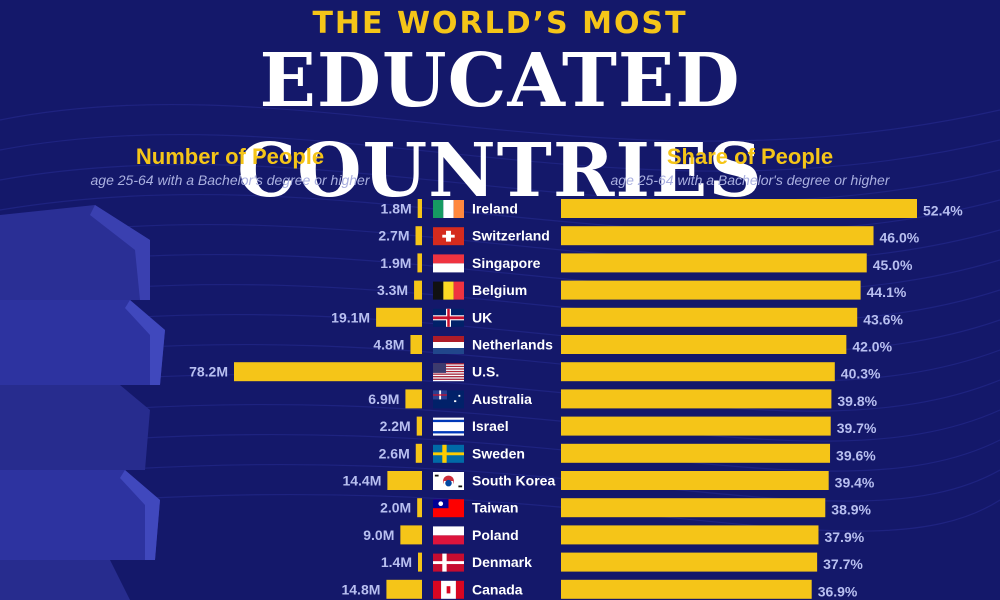 The width and height of the screenshot is (1000, 600). What do you see at coordinates (395, 426) in the screenshot?
I see `left-value-label: 2.2M` at bounding box center [395, 426].